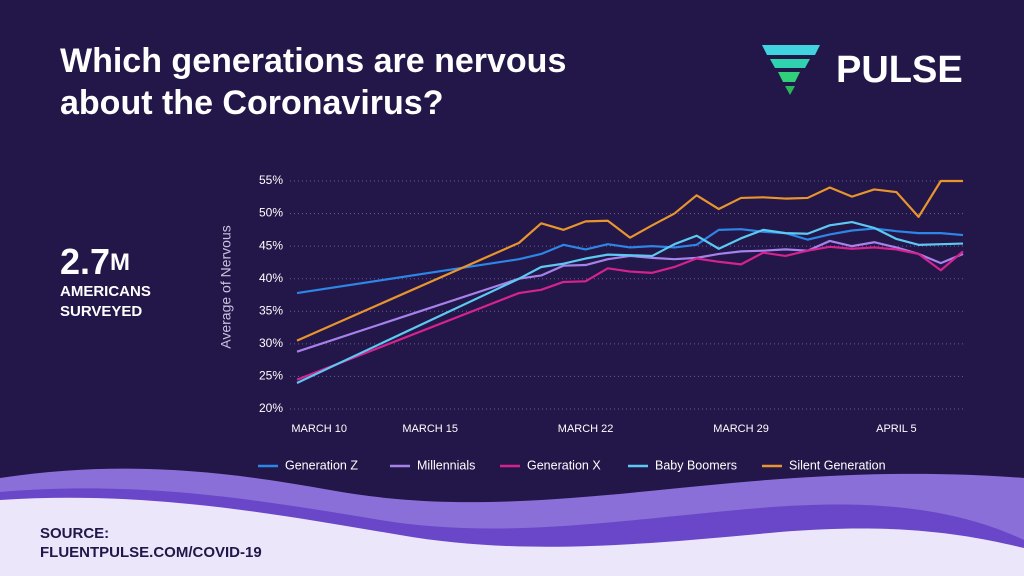  What do you see at coordinates (226, 286) in the screenshot?
I see `y-axis-label: Average of Nervous` at bounding box center [226, 286].